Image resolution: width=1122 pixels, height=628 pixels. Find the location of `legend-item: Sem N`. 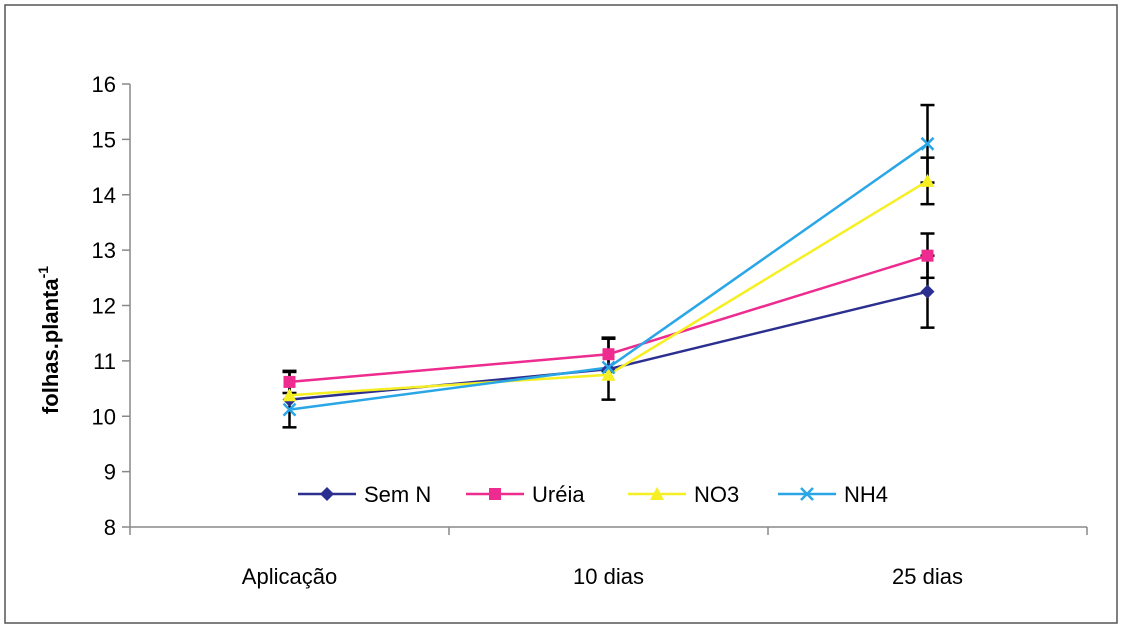

legend-item: Sem N is located at coordinates (364, 494).